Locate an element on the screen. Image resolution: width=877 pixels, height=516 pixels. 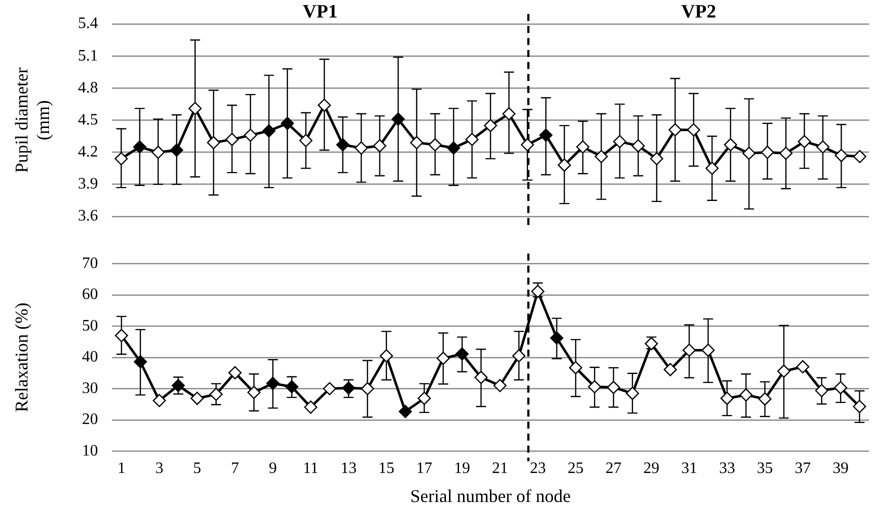
y-tick-label: 30 is located at coordinates (90, 388).